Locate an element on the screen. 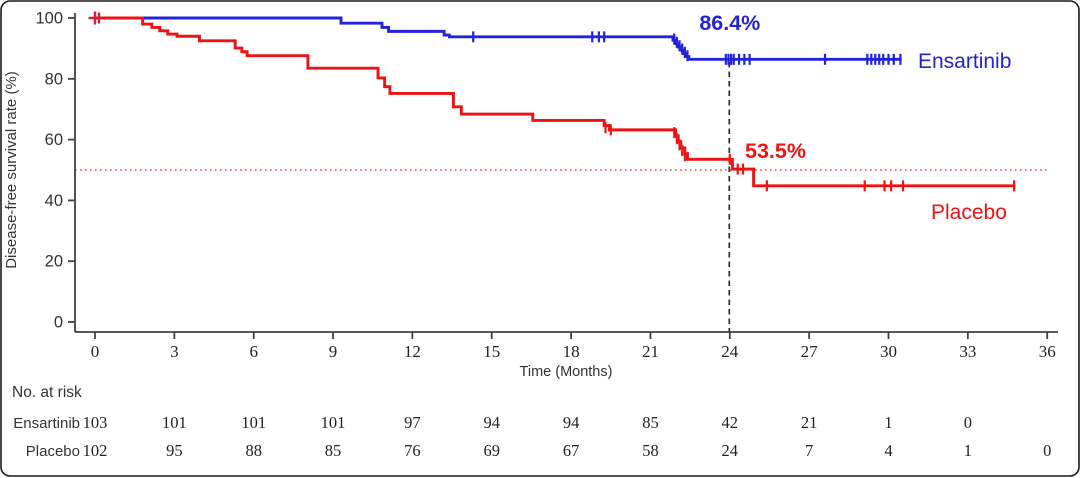 This screenshot has width=1080, height=478. x-tick-label: 30 is located at coordinates (888, 351).